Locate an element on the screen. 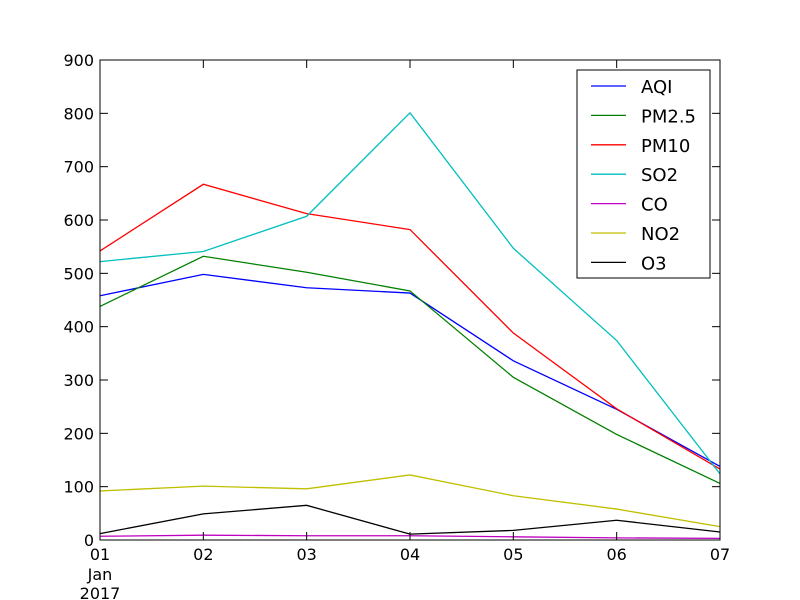  x-tick-label: 01 is located at coordinates (100, 554).